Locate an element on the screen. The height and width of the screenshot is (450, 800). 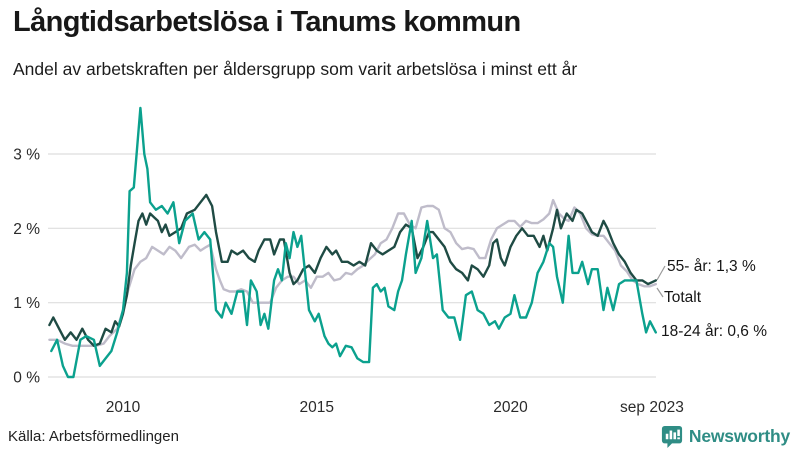
newsworthy-brand: Newsworthy is located at coordinates (725, 436).